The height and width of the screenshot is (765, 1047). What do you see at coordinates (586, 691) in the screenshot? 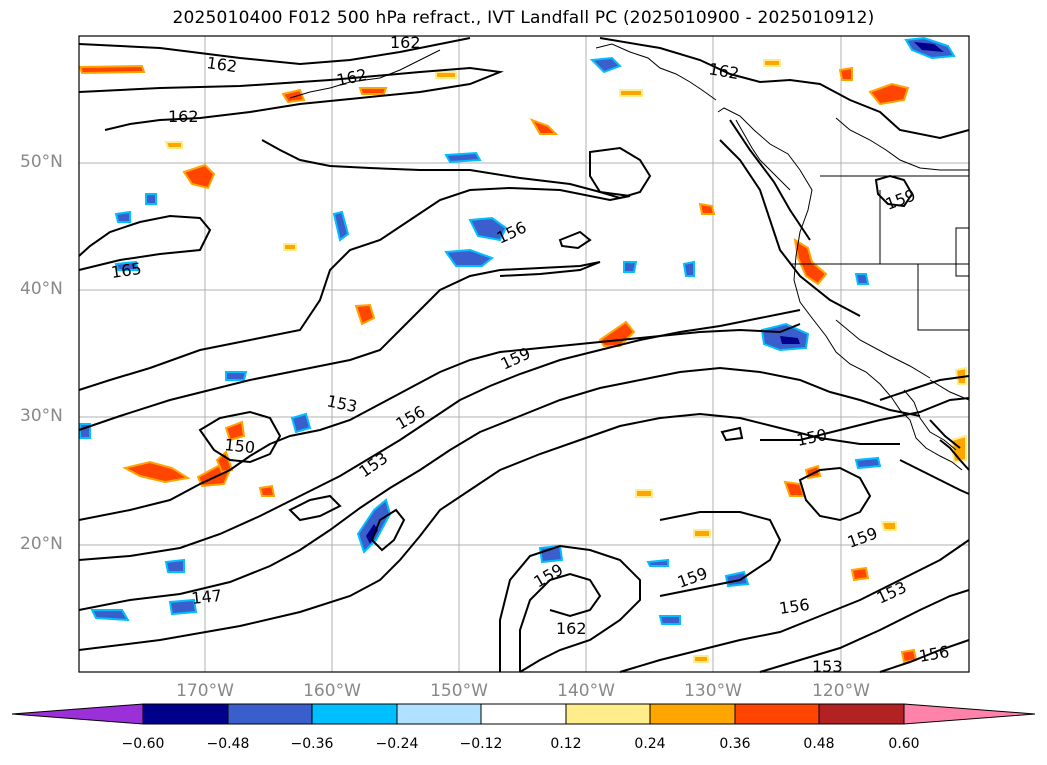
I see `lon-label: 140°W` at bounding box center [586, 691].